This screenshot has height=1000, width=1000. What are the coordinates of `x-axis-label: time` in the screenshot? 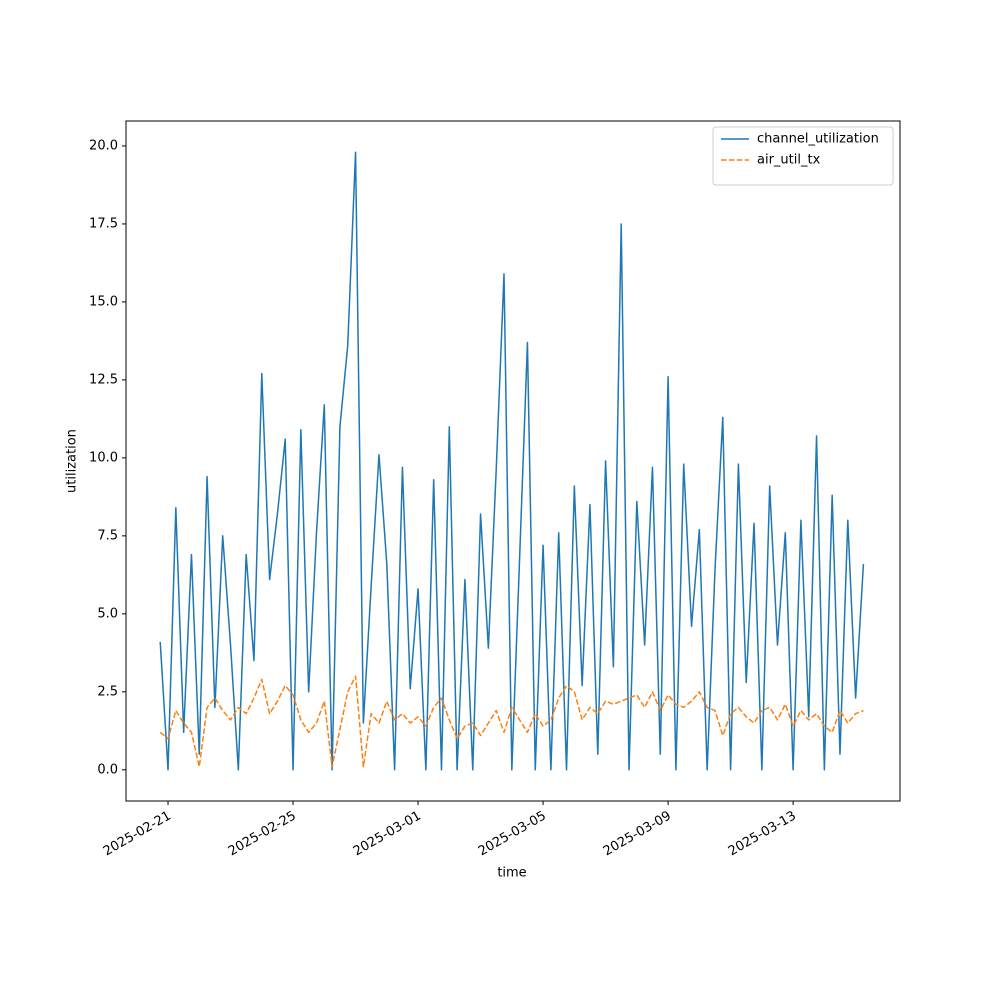 It's located at (511, 873).